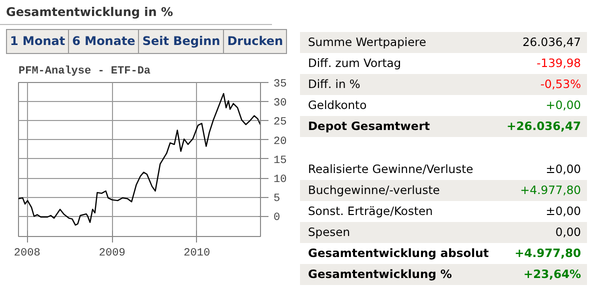  I want to click on table-row: Gesamtentwicklung % +23,64%, so click(443, 274).